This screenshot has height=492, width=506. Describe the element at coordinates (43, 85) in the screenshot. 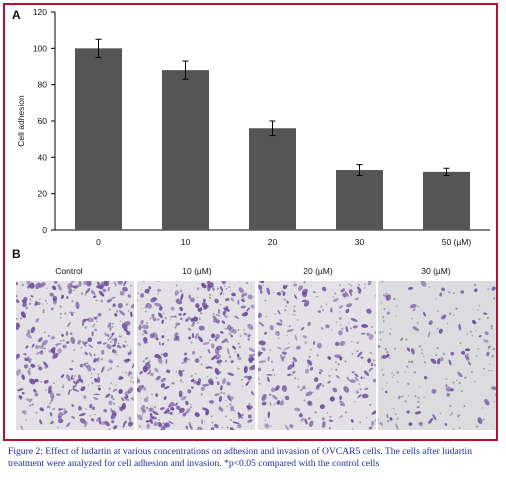

I see `y-tick-label: 80` at that location.